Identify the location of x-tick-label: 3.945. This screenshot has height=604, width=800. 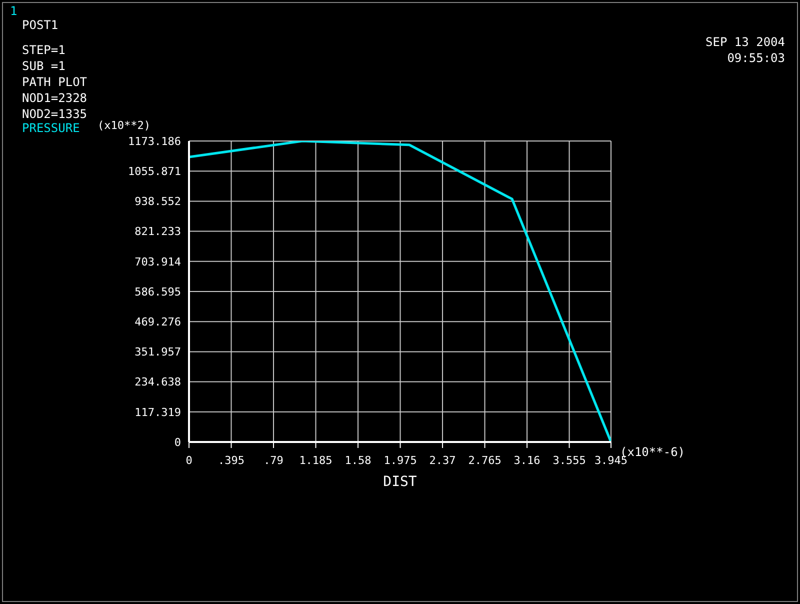
(611, 460).